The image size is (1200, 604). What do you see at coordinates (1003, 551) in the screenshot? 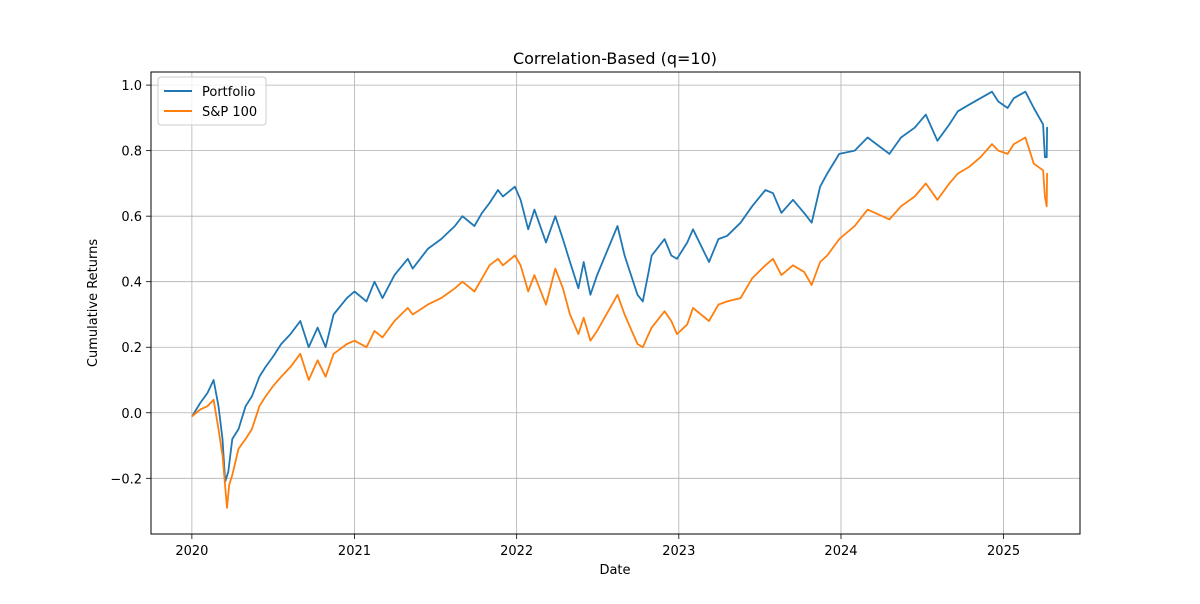
I see `x-tick-label: 2025` at bounding box center [1003, 551].